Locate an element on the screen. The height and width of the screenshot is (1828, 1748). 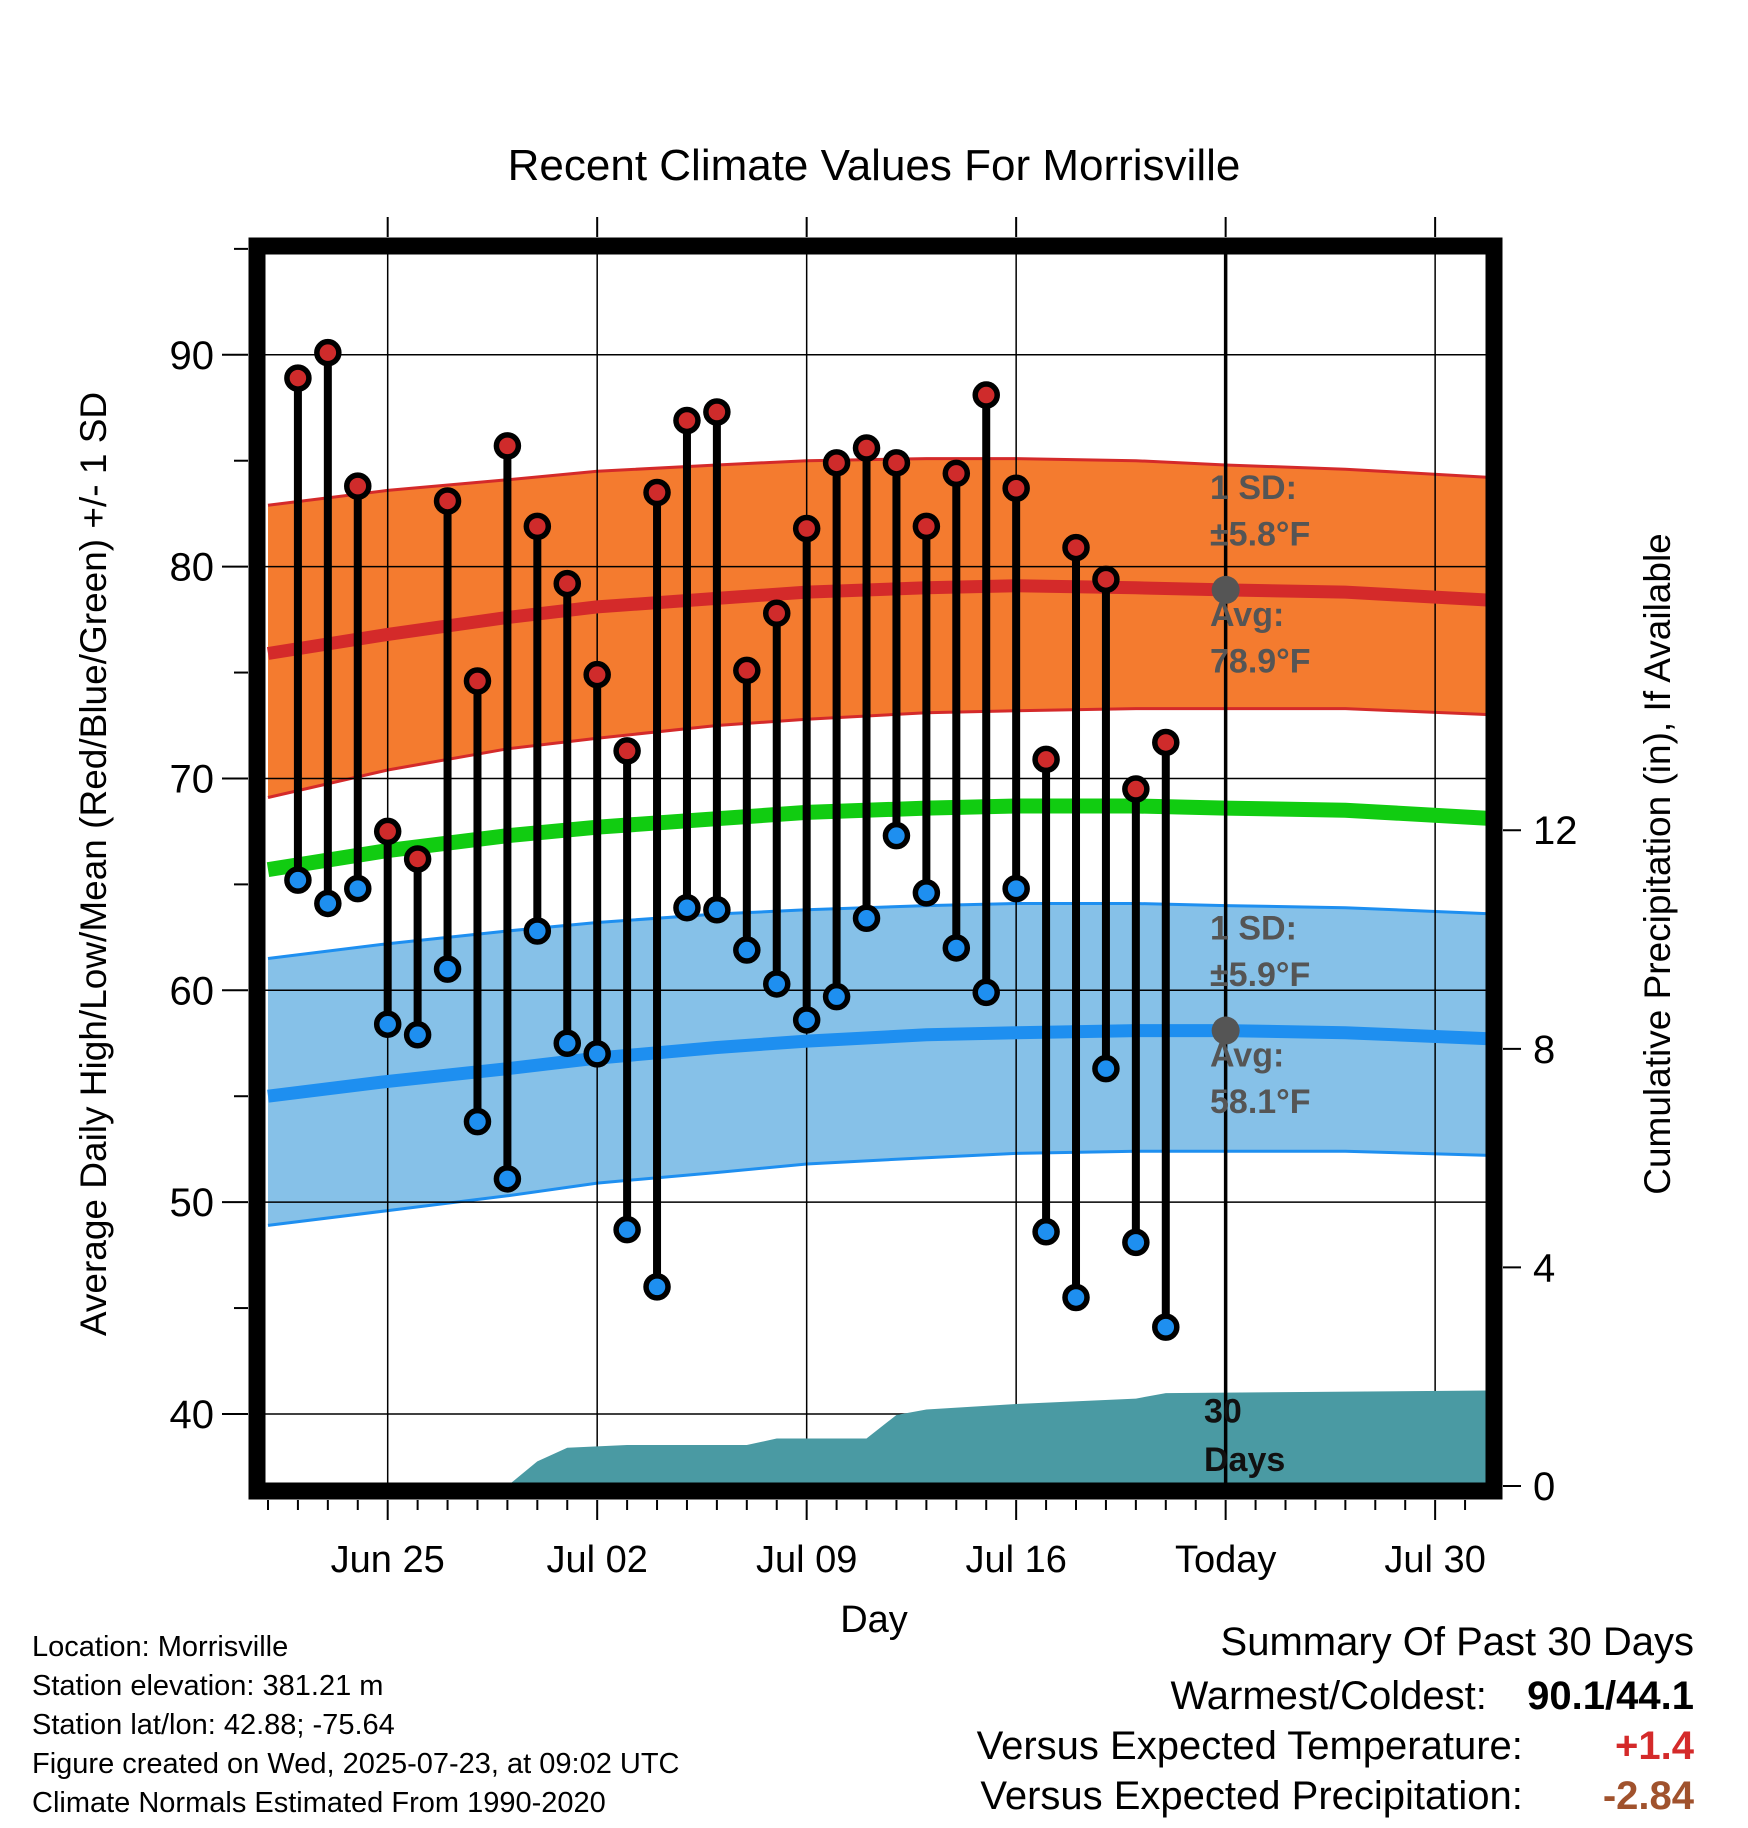
low-avg-value: 58.1°F is located at coordinates (1260, 1102).